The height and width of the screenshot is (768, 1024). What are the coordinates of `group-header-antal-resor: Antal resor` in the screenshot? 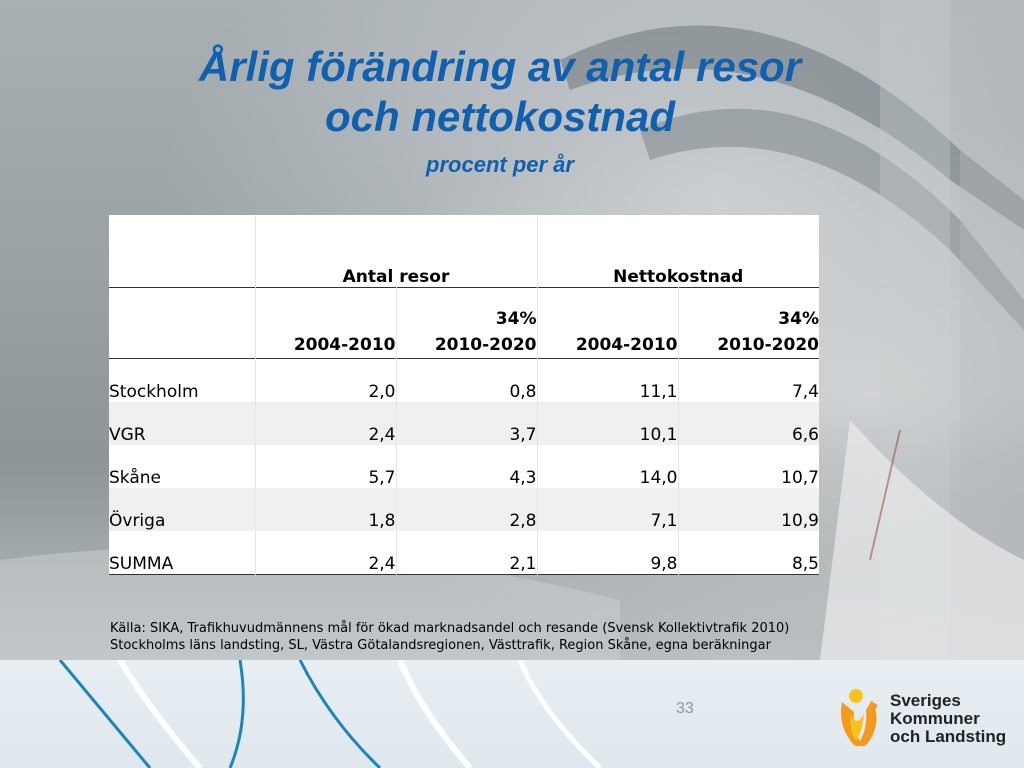 It's located at (396, 251).